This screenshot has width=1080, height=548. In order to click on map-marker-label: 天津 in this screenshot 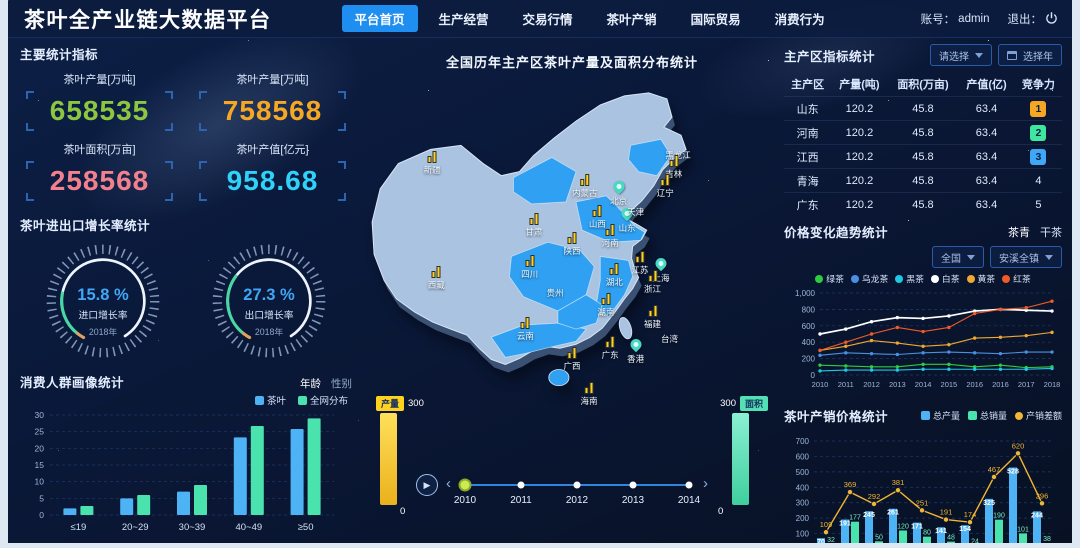, I will do `click(636, 212)`.